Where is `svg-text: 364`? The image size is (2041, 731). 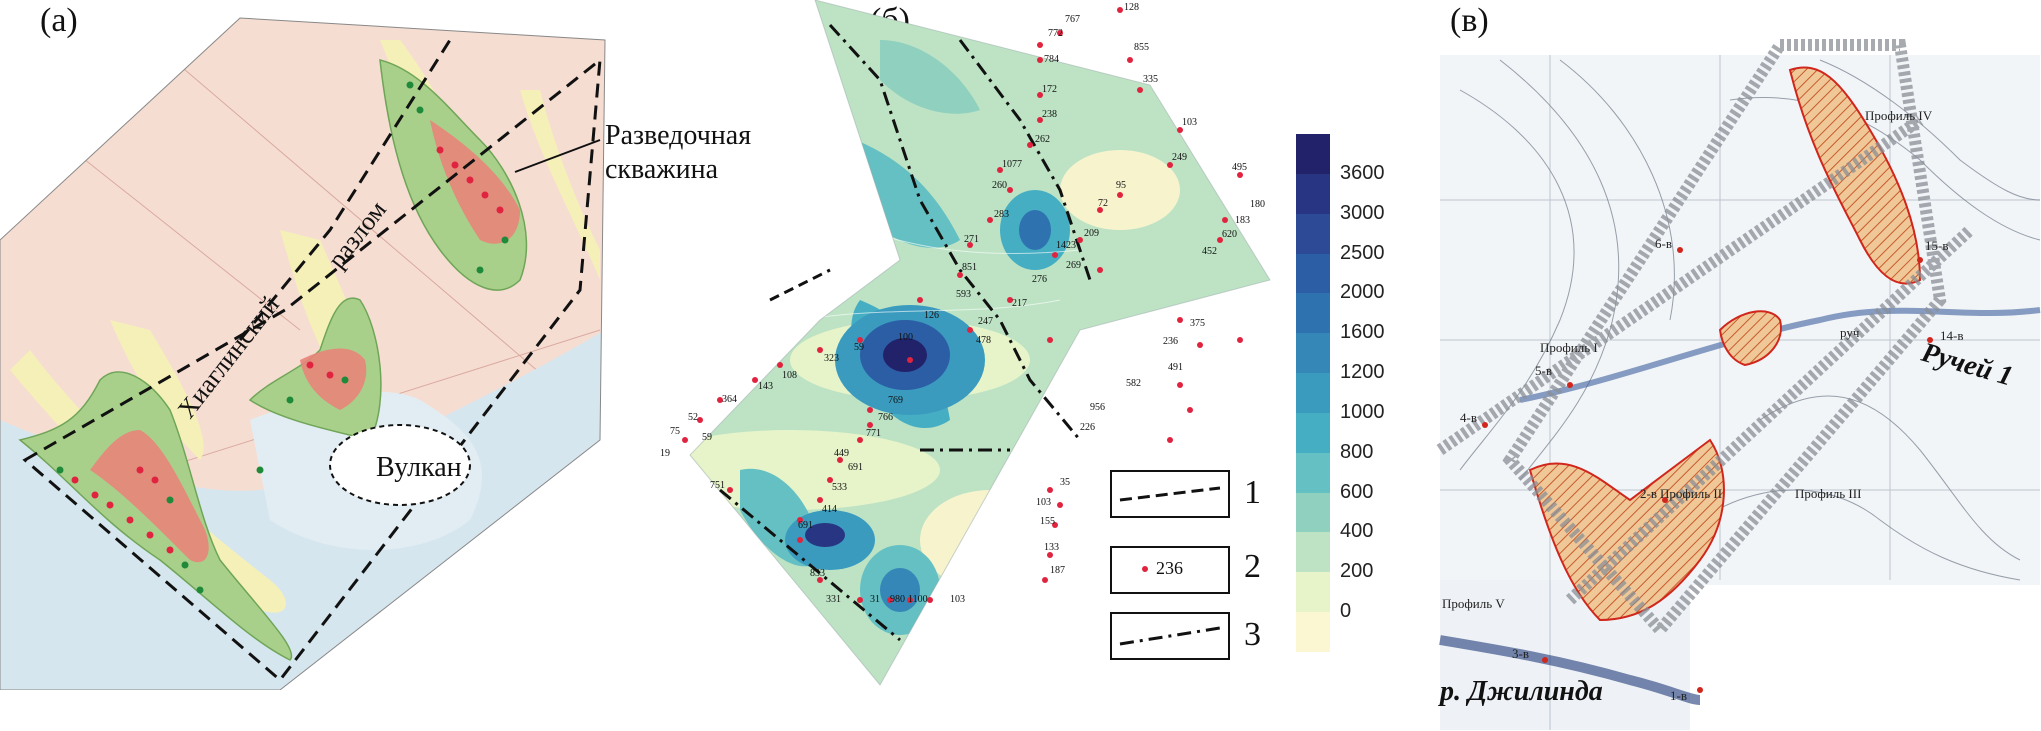
svg-text: 364 is located at coordinates (729, 399).